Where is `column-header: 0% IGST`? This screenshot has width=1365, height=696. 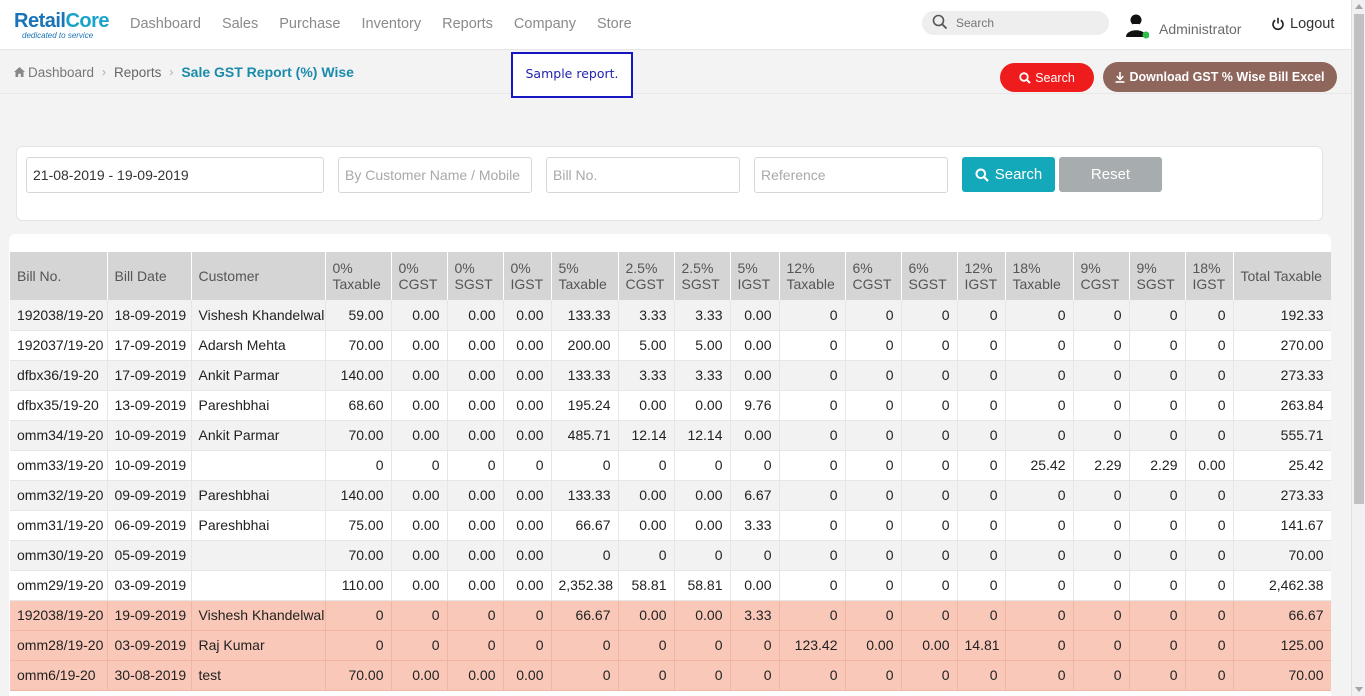
column-header: 0% IGST is located at coordinates (527, 276).